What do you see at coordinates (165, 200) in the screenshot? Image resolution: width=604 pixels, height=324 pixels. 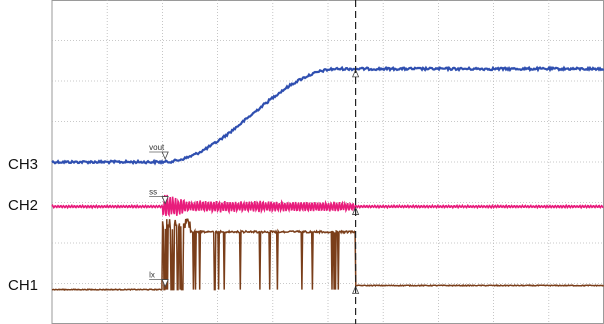 I see `ch2-trigger-arrow-icon` at bounding box center [165, 200].